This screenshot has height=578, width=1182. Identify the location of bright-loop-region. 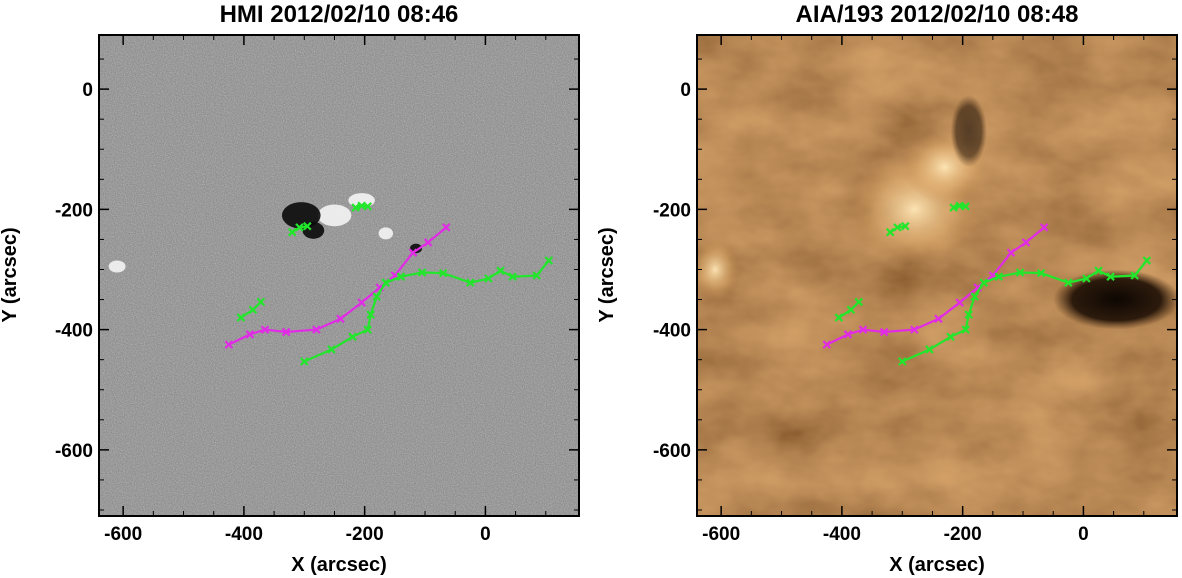
(718, 269).